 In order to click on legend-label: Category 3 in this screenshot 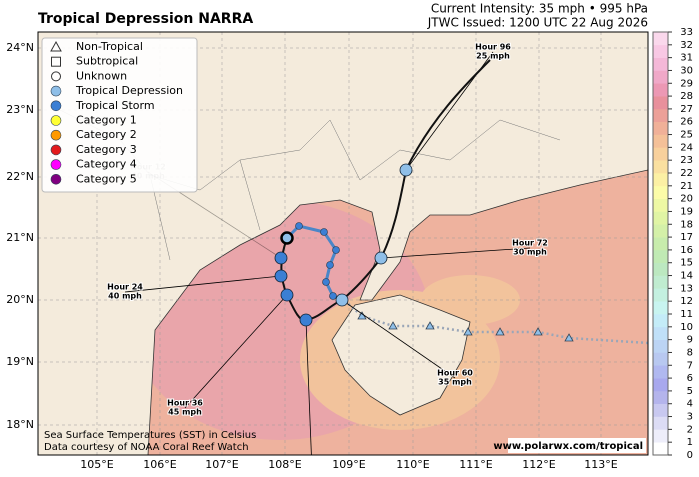, I will do `click(106, 149)`.